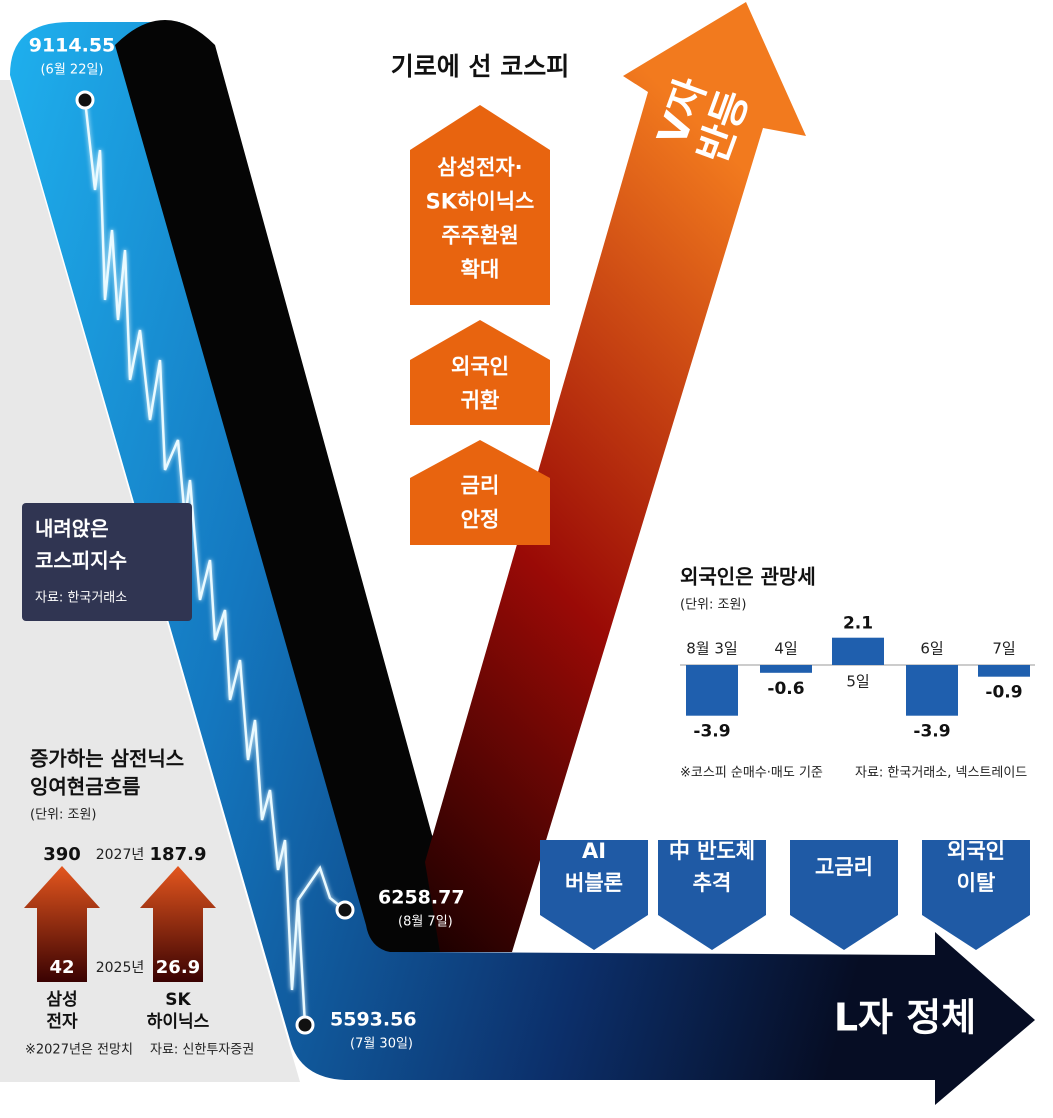  I want to click on down-factor-text: AI, so click(594, 851).